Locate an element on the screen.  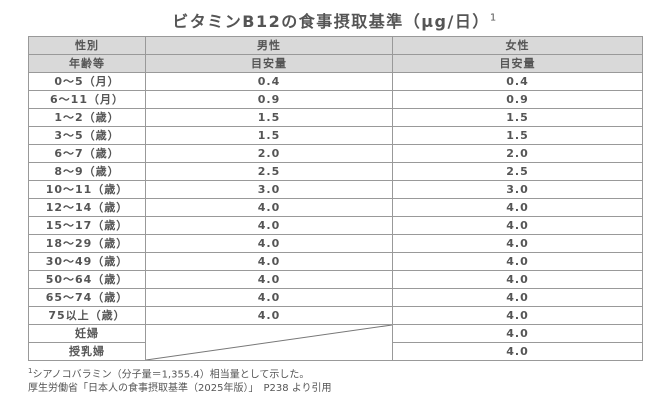
female-cell: 2.0 is located at coordinates (517, 153).